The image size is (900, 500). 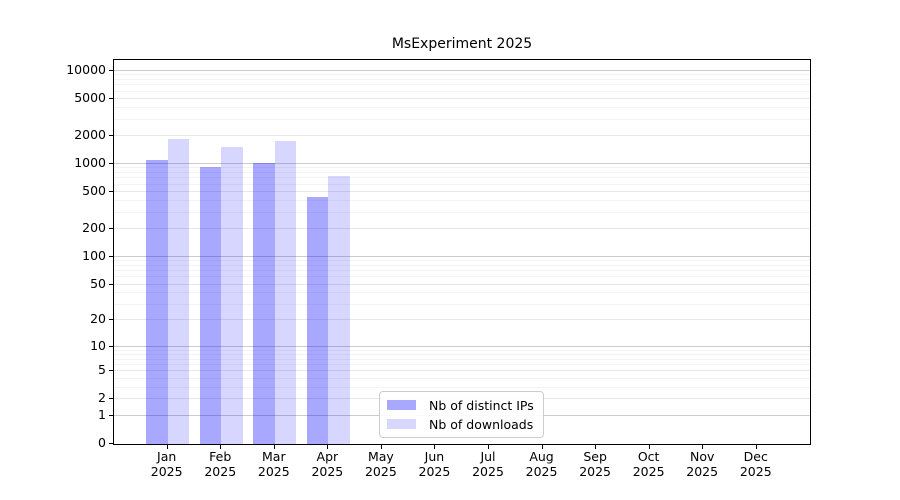 I want to click on x-tick-label-mar: Mar 2025, so click(x=274, y=464).